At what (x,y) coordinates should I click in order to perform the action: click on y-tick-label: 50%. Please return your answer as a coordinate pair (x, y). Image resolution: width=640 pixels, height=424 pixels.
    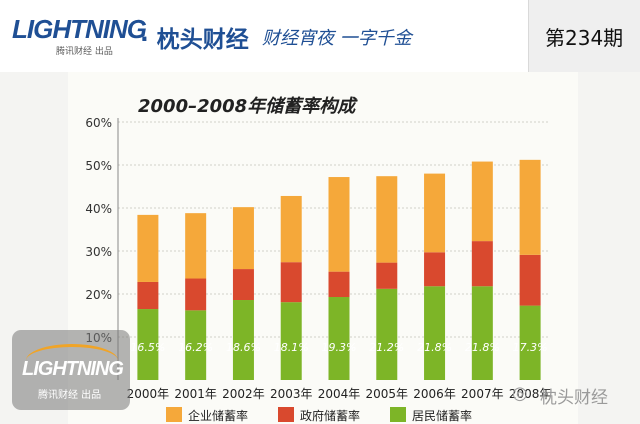
    Looking at the image, I should click on (98, 166).